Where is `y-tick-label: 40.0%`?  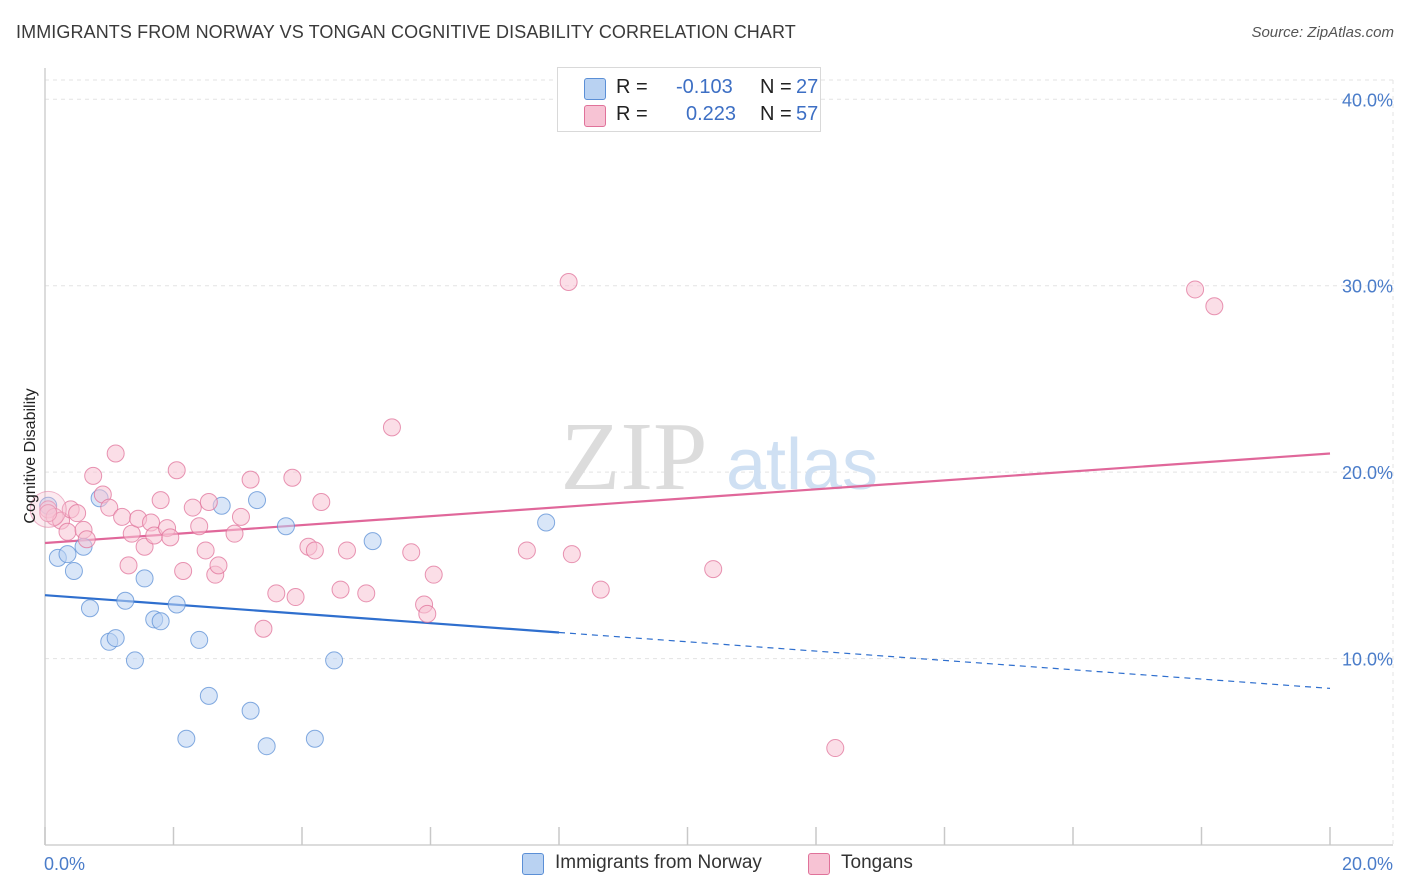
y-tick-label: 40.0% is located at coordinates (1367, 100).